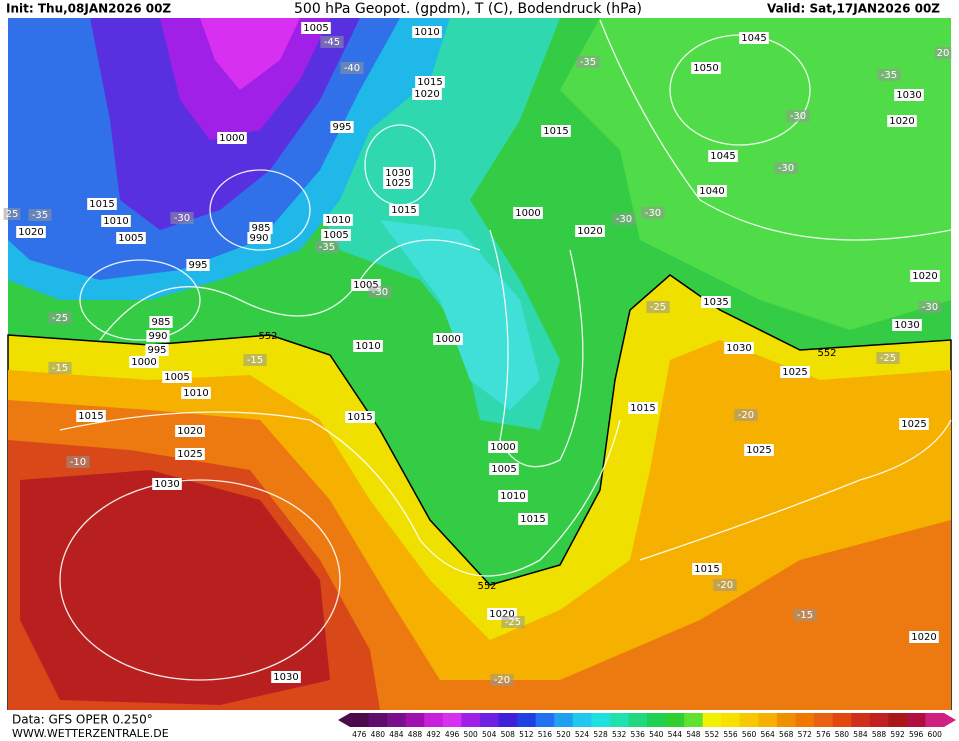 The image size is (959, 741). Describe the element at coordinates (675, 734) in the screenshot. I see `colorbar-label: 544` at that location.